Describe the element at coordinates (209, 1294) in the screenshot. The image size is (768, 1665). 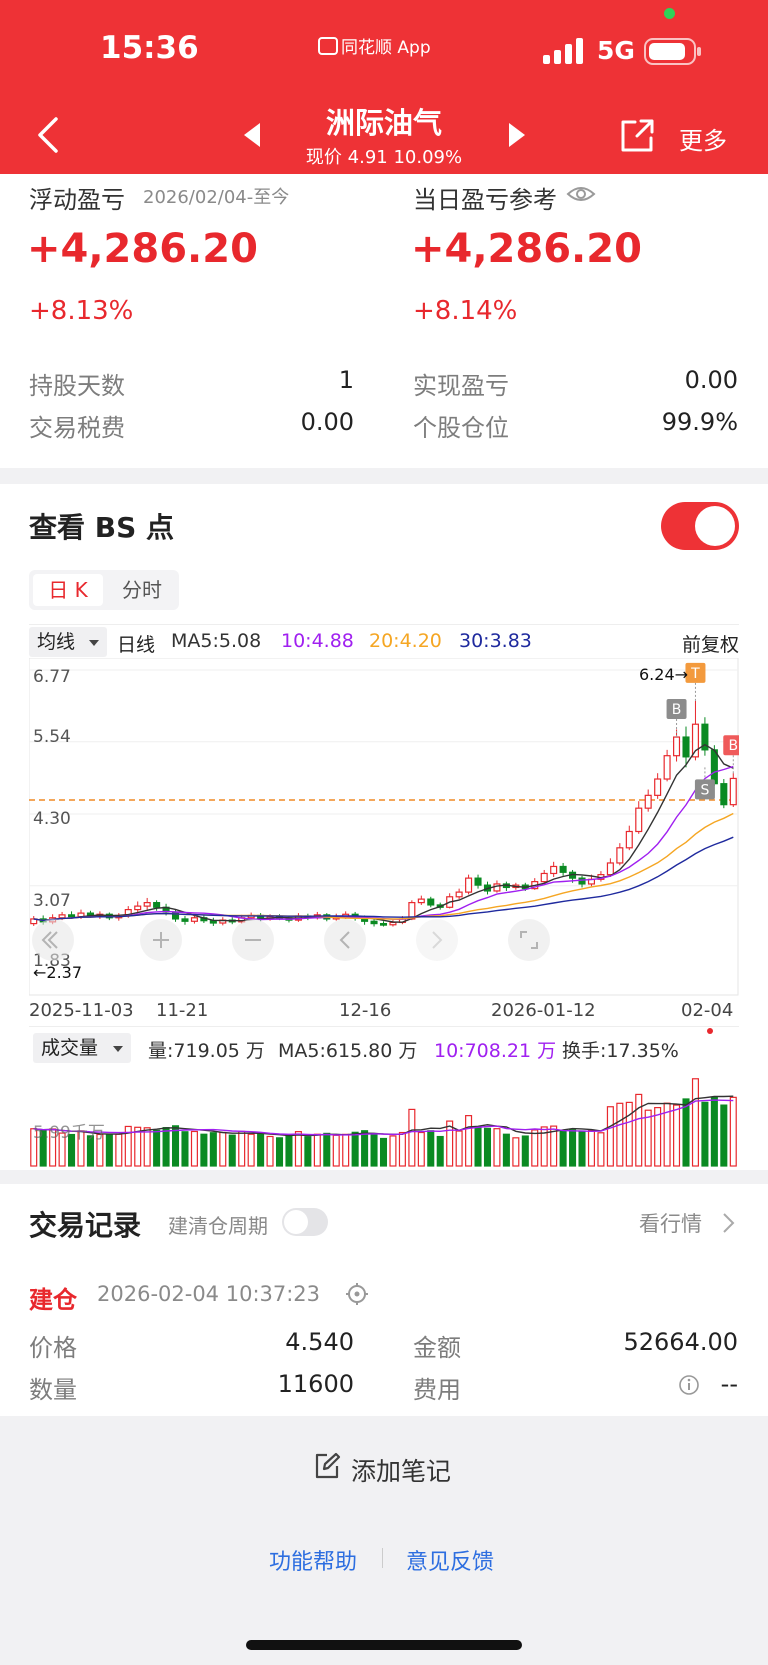
I see `record-time: 2026-02-04 10:37:23` at that location.